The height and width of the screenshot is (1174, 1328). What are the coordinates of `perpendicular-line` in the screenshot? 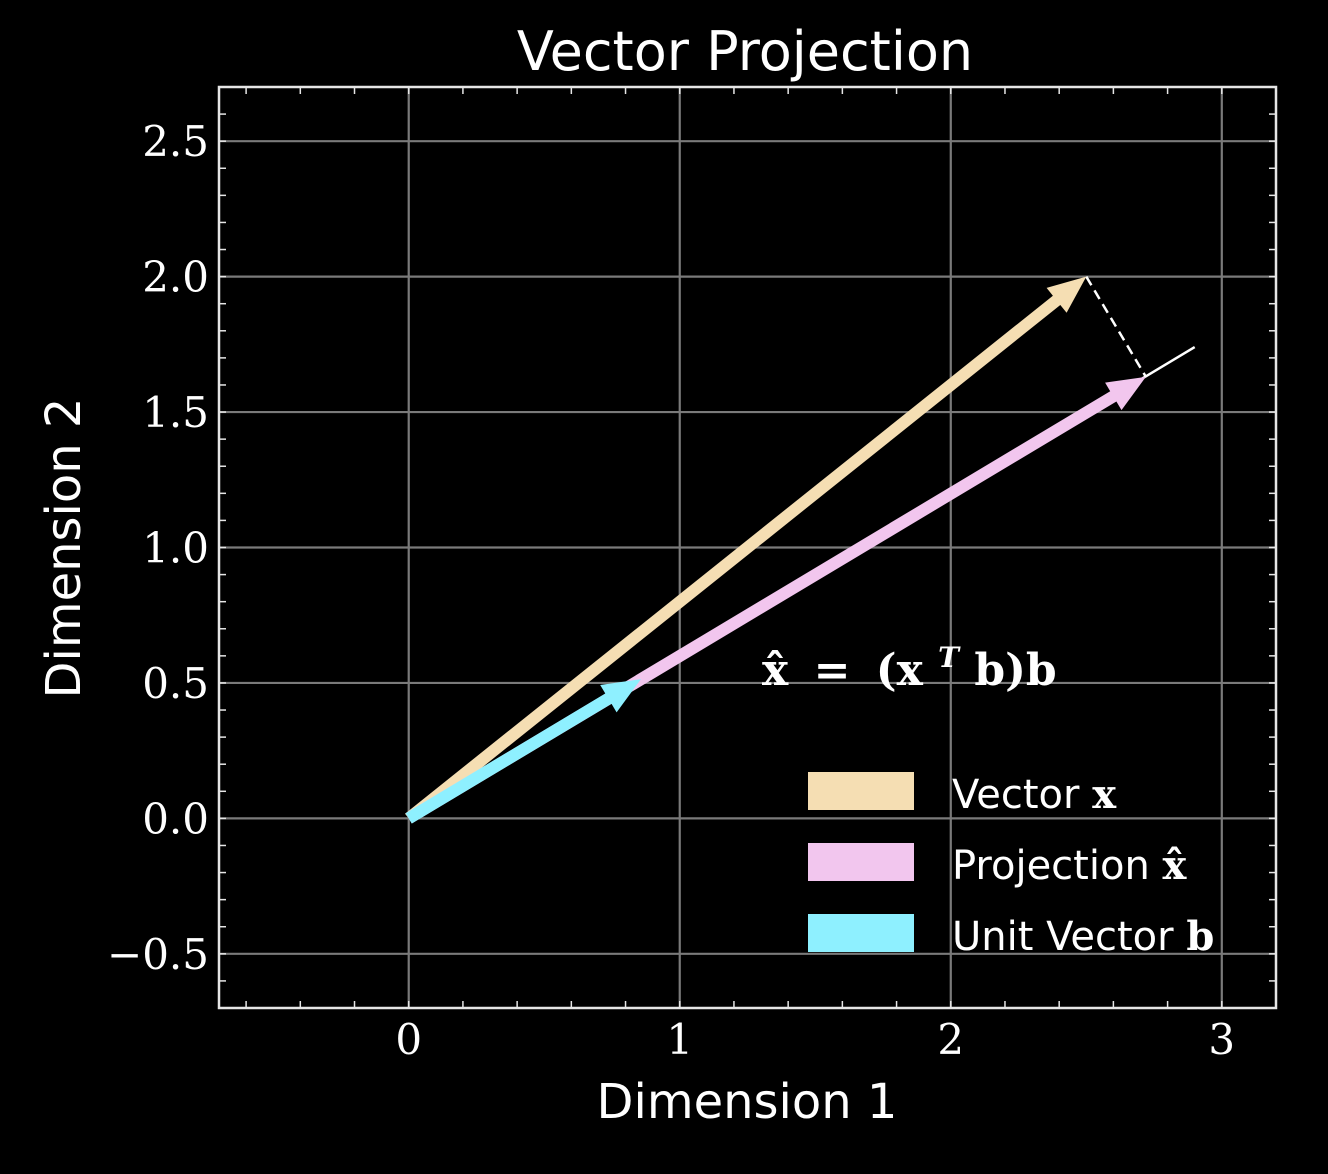 It's located at (1116, 326).